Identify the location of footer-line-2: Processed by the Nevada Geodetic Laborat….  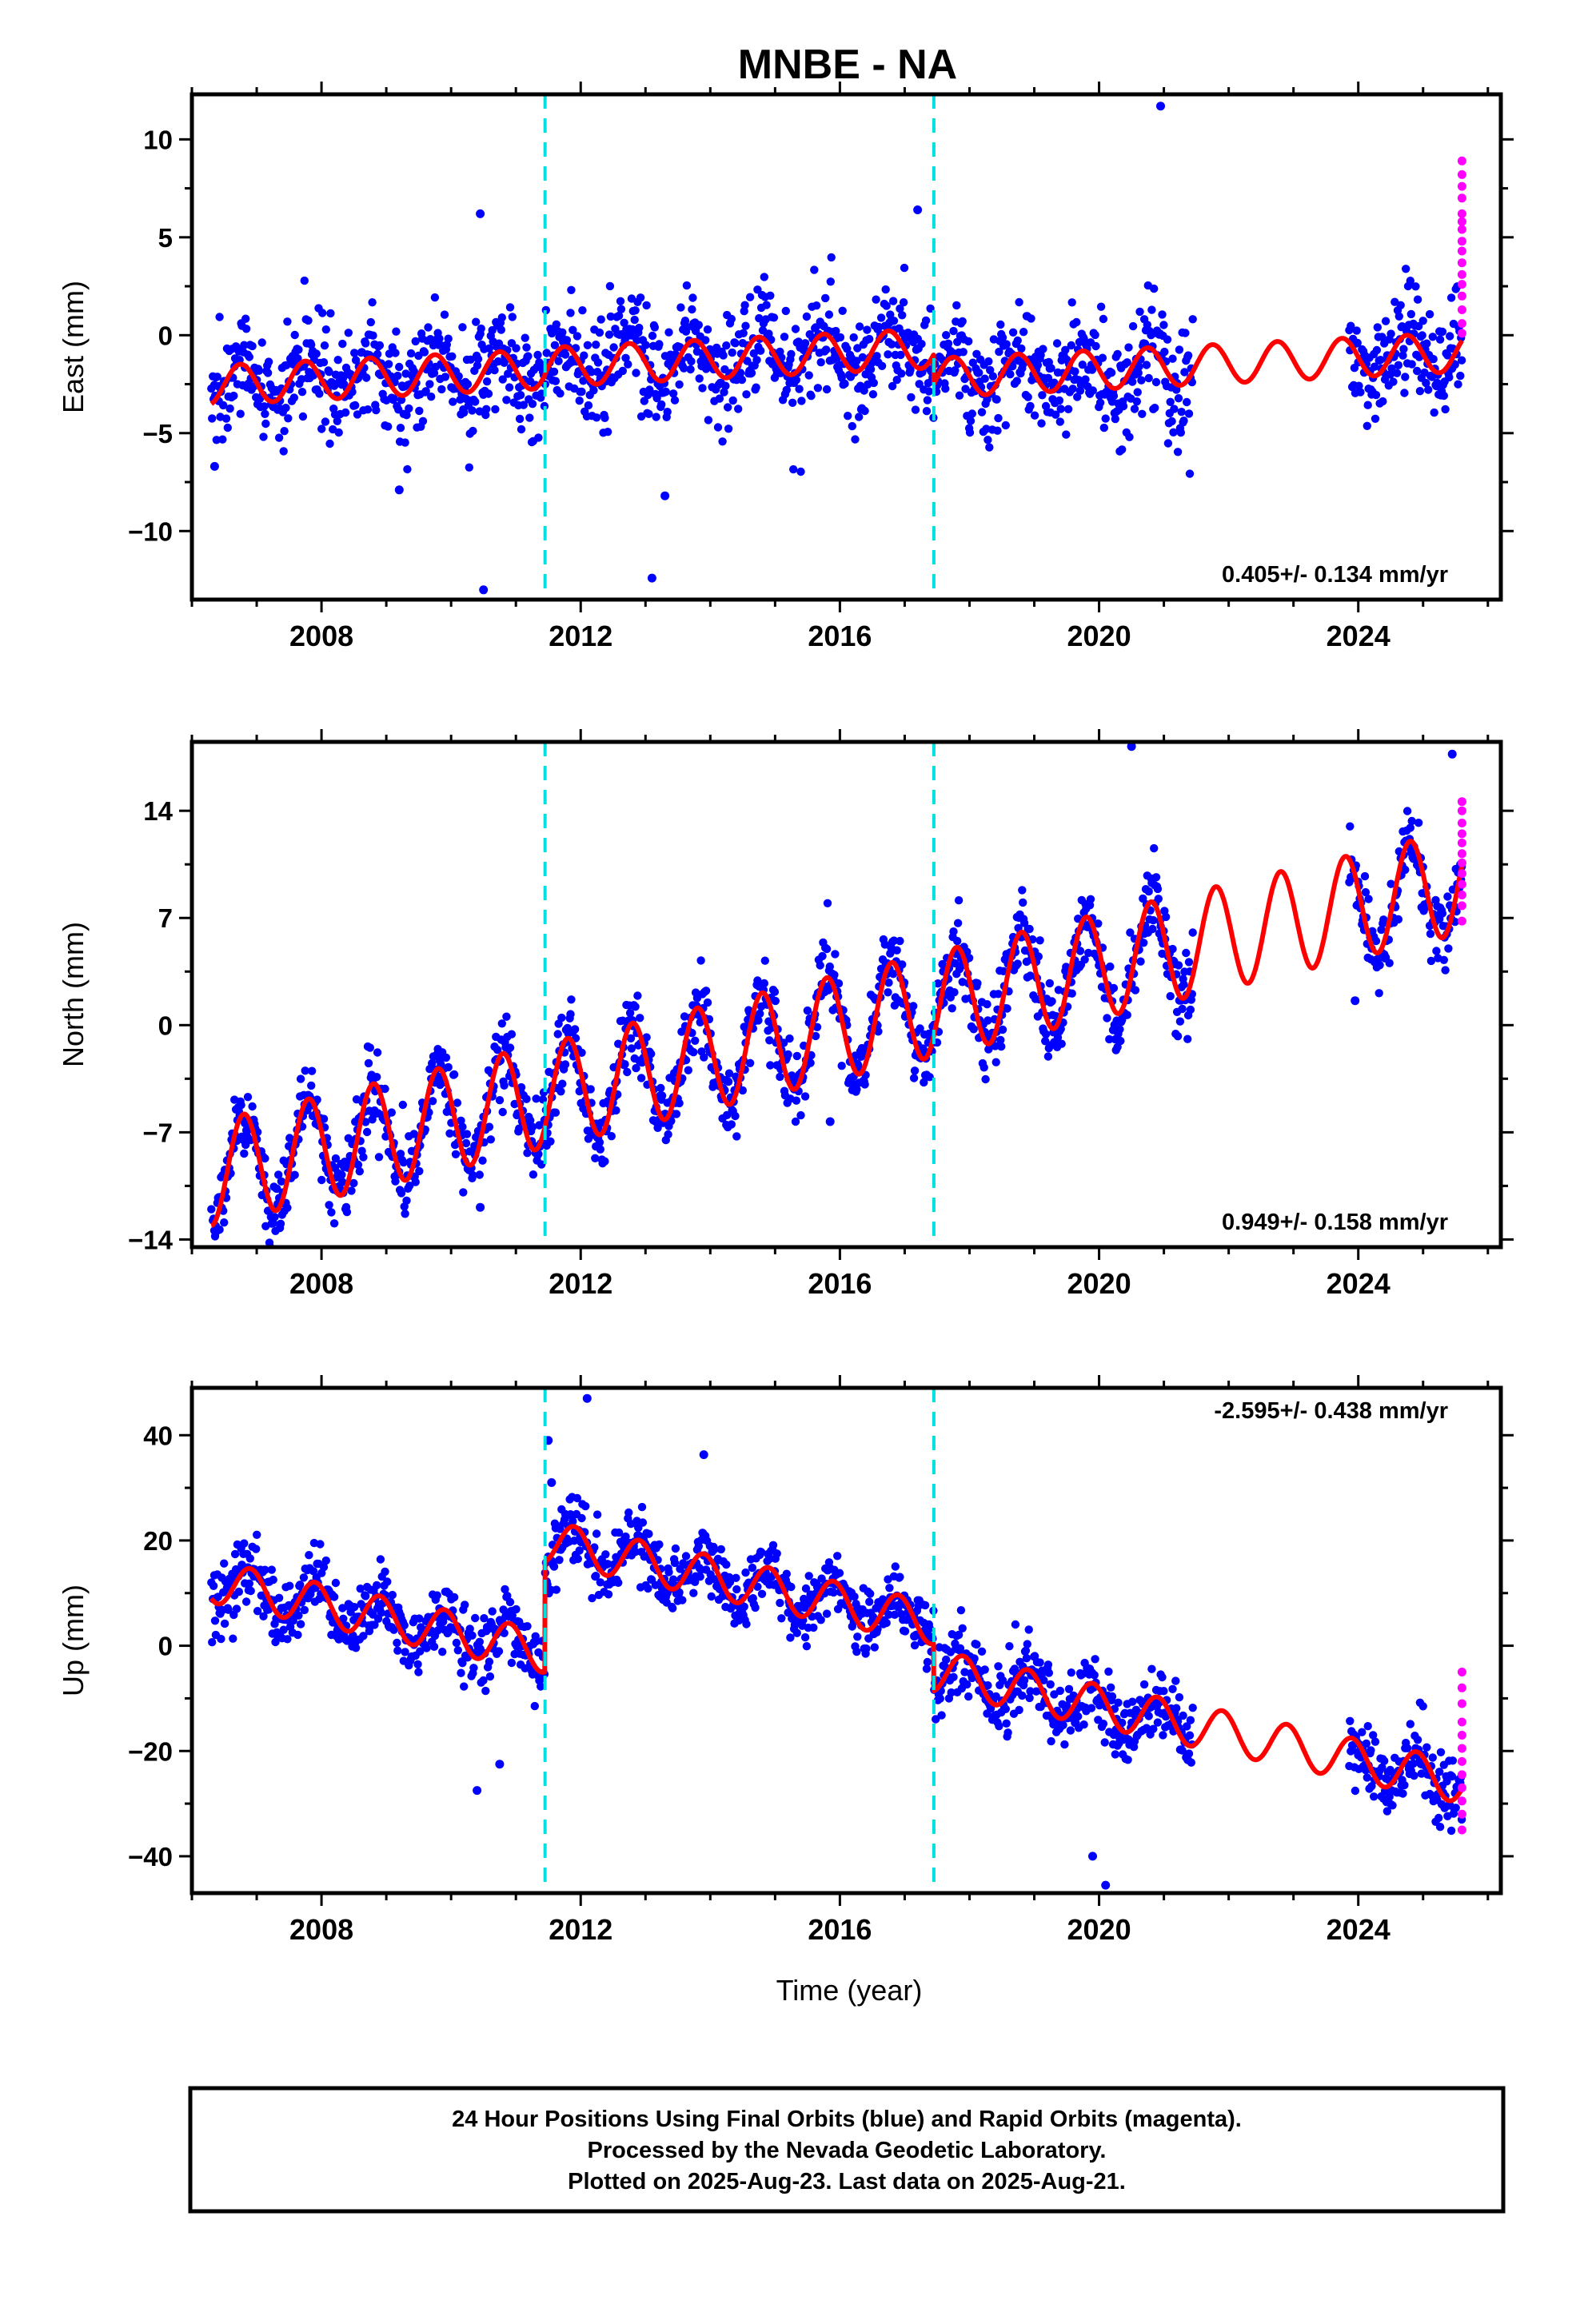
(847, 2150).